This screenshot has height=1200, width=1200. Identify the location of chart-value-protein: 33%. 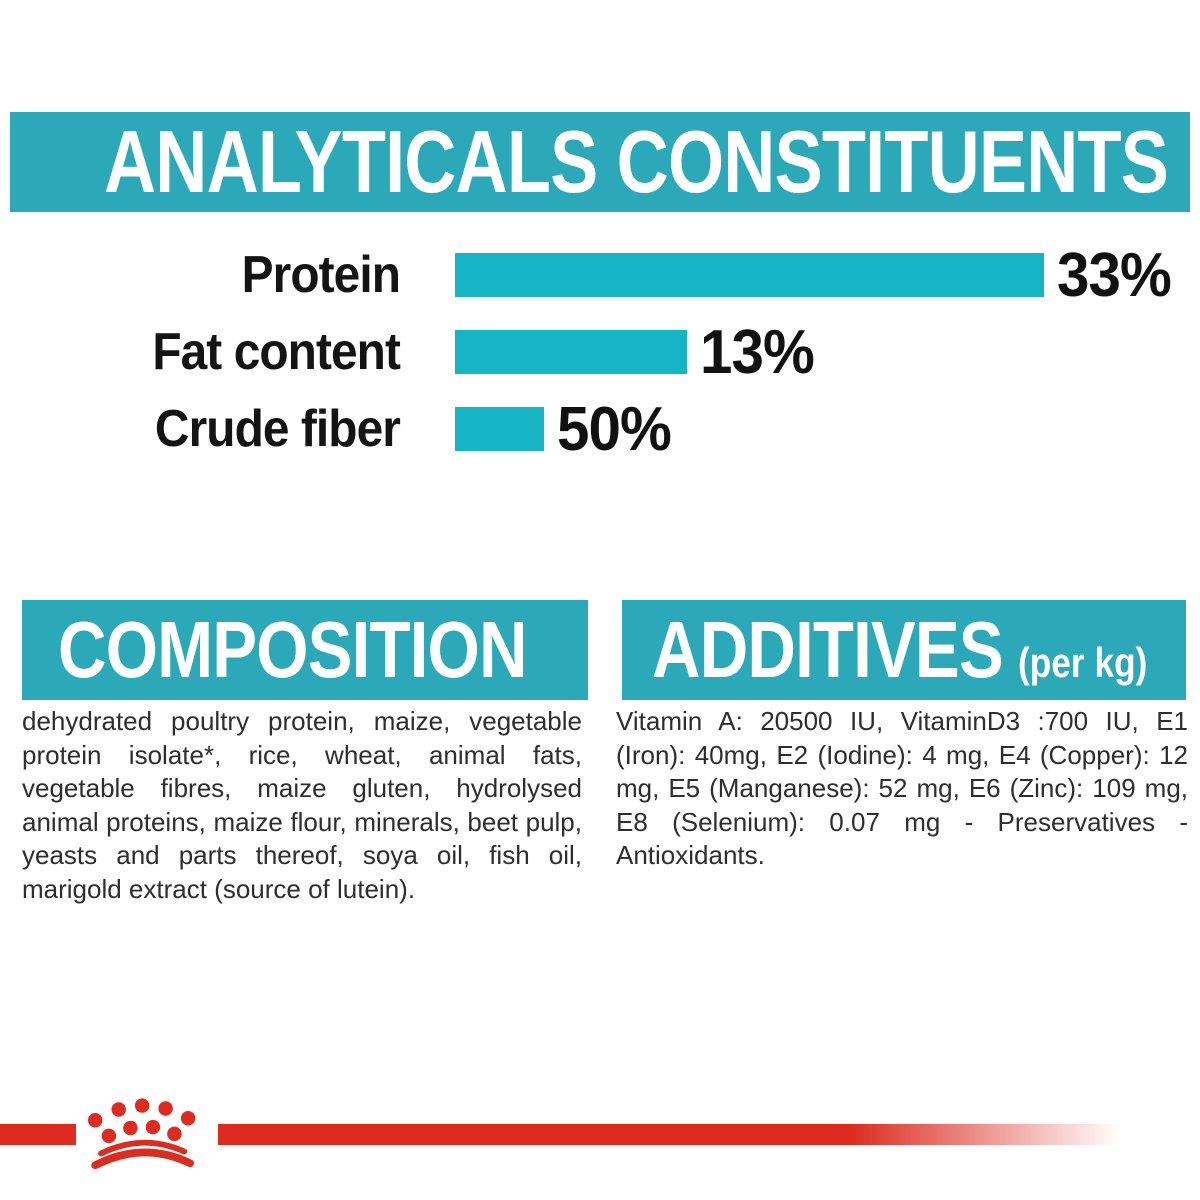
(1114, 275).